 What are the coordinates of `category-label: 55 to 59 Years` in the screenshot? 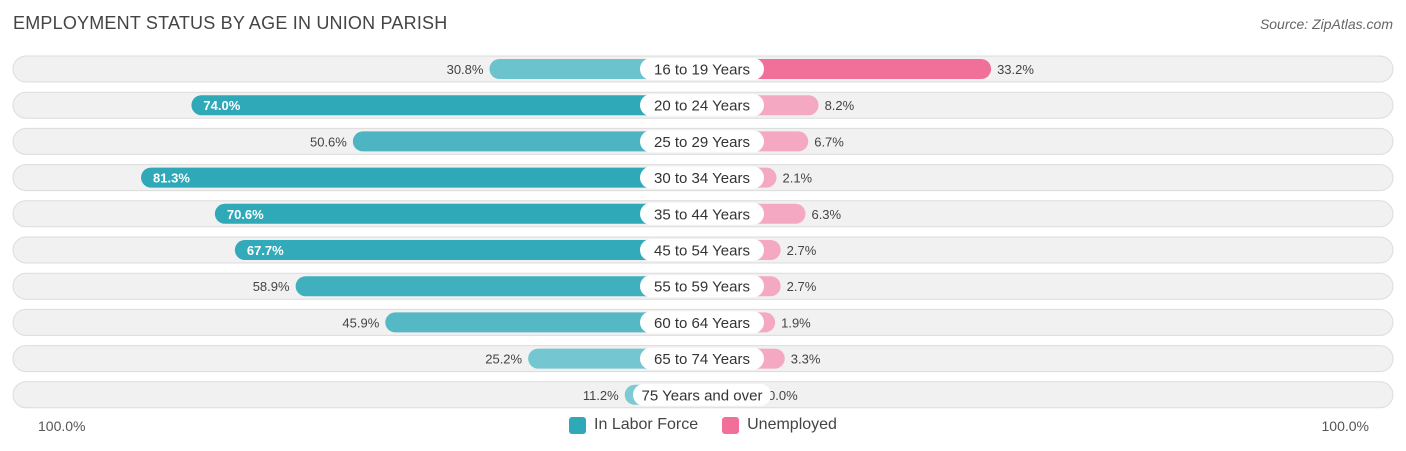 It's located at (702, 287).